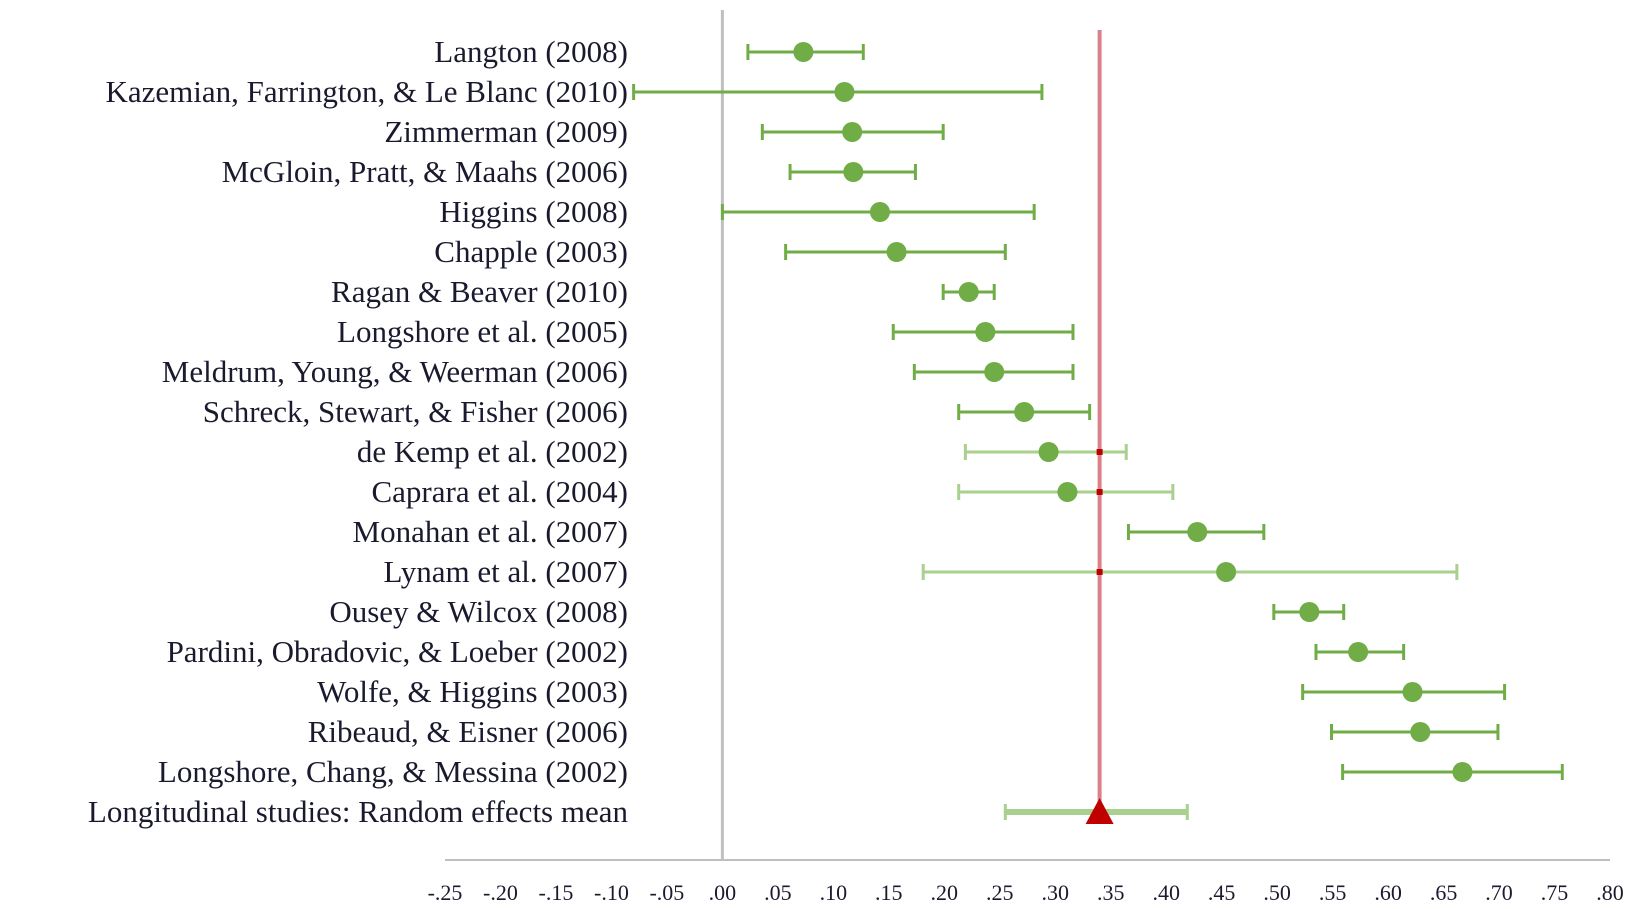 Image resolution: width=1630 pixels, height=909 pixels. What do you see at coordinates (415, 411) in the screenshot?
I see `study-label: Schreck, Stewart, & Fisher (2006)` at bounding box center [415, 411].